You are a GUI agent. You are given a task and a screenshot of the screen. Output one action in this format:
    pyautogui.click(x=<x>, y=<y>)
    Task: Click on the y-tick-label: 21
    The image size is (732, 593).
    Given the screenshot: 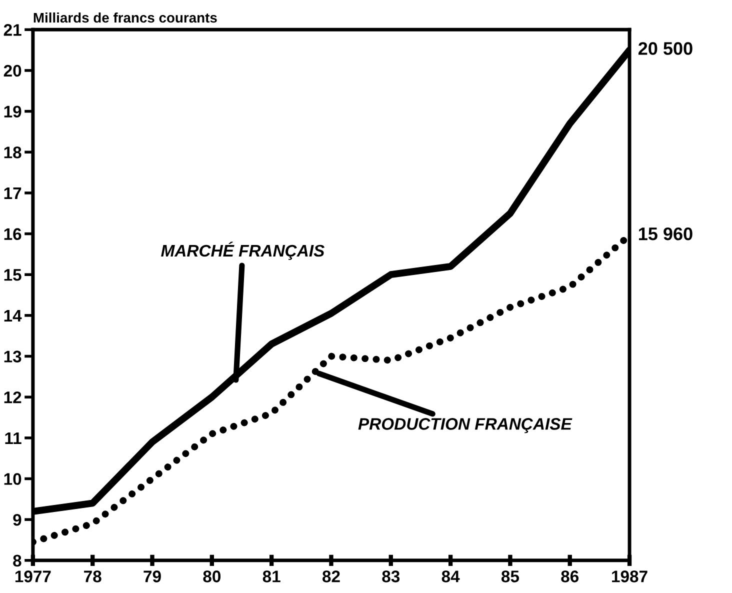 What is the action you would take?
    pyautogui.click(x=13, y=30)
    